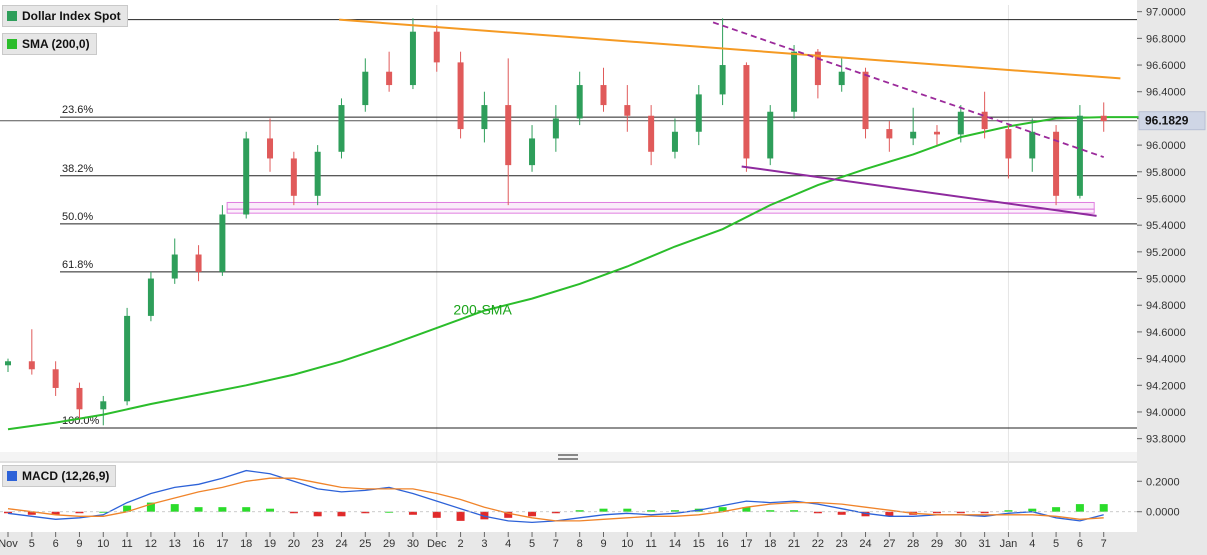  Describe the element at coordinates (437, 544) in the screenshot. I see `time-tick-label: Dec` at that location.